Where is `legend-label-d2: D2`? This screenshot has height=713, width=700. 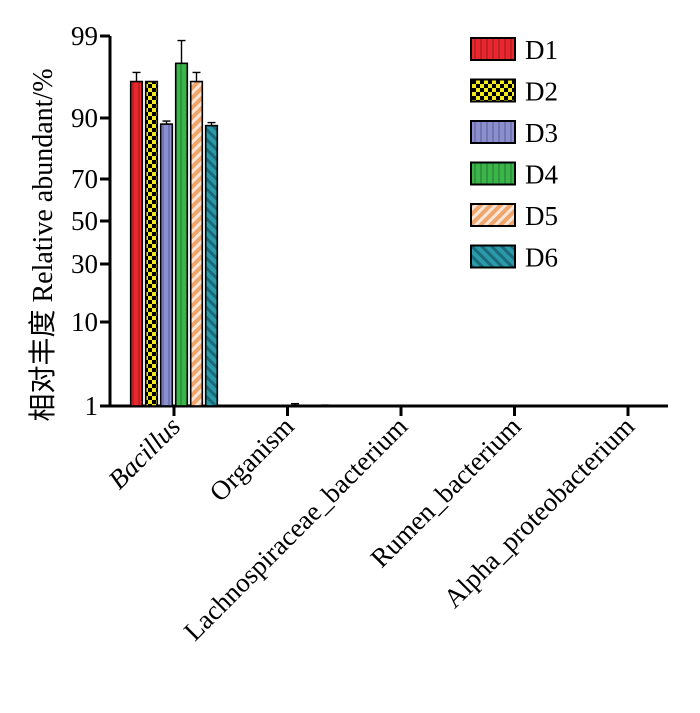
legend-label-d2: D2 is located at coordinates (541, 92).